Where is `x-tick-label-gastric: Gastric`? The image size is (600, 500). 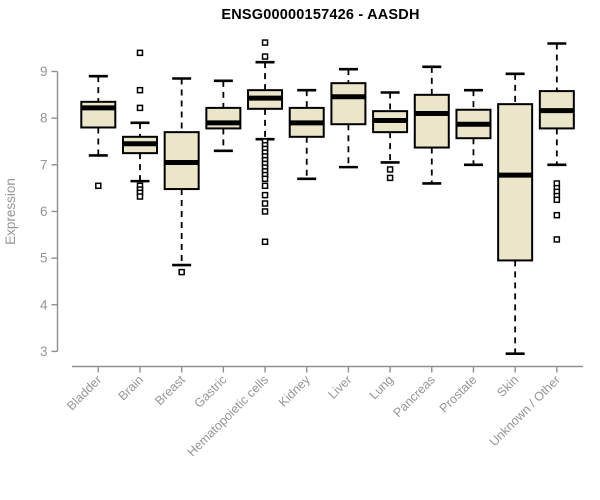 x-tick-label-gastric: Gastric is located at coordinates (211, 392).